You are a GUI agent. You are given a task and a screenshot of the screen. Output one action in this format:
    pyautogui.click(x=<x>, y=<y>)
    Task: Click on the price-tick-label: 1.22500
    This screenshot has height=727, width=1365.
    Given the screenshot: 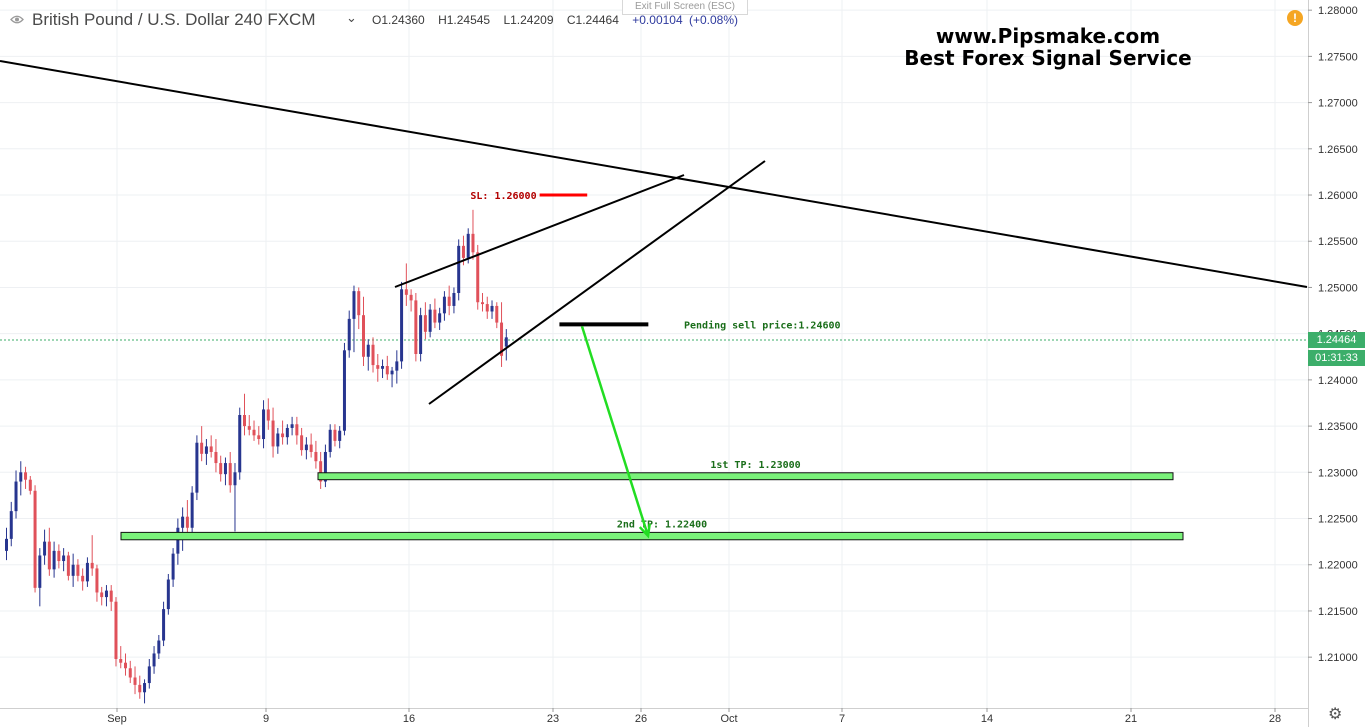 What is the action you would take?
    pyautogui.click(x=1338, y=520)
    